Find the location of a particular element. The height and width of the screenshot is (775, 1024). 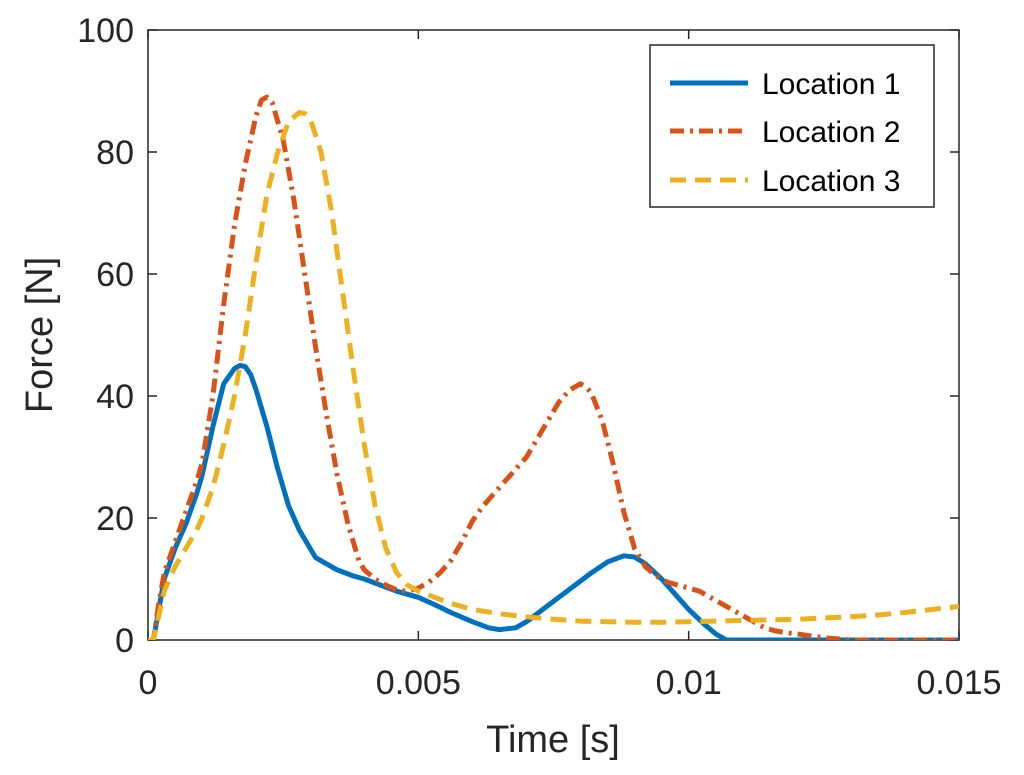

legend-label-location-2: Location 2 is located at coordinates (831, 132).